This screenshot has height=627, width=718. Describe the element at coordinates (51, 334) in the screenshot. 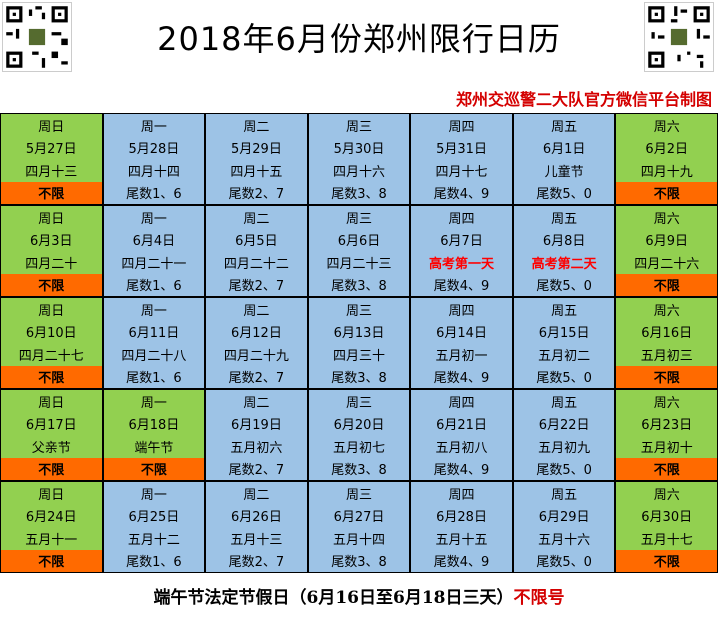

I see `date-label: 6月10日` at that location.